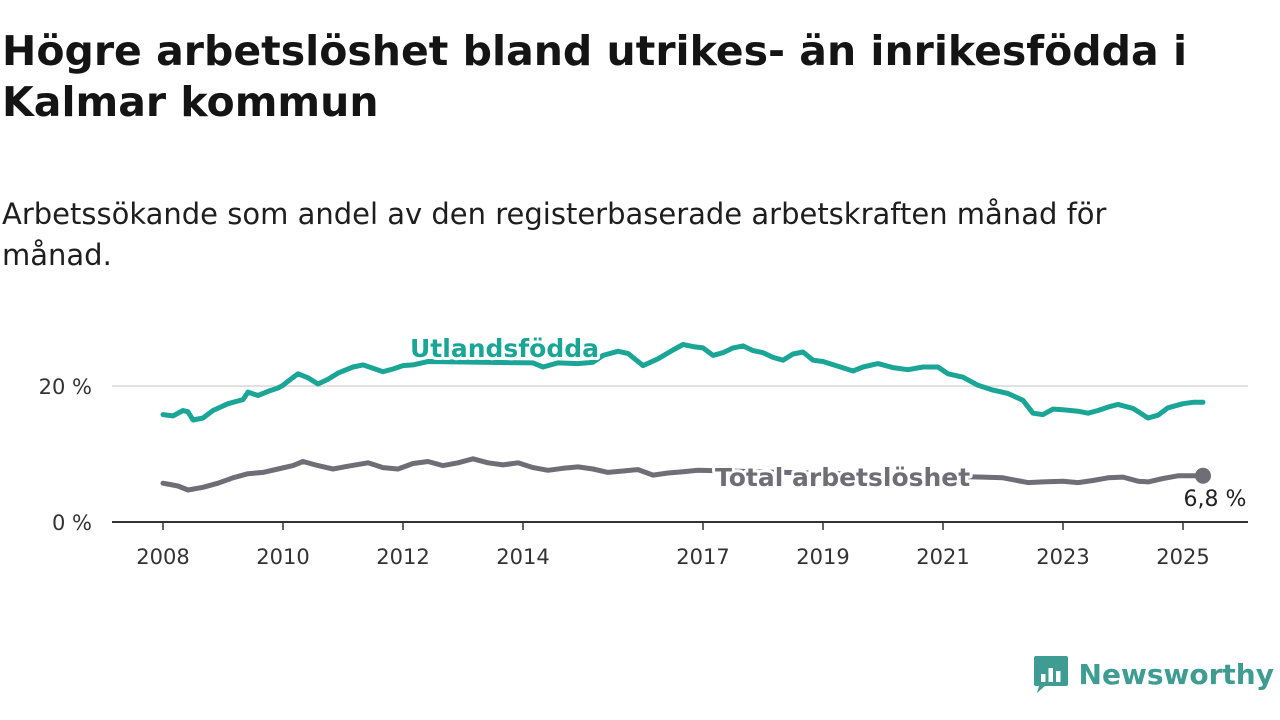  I want to click on series-label-total: Total arbetslöshet, so click(842, 477).